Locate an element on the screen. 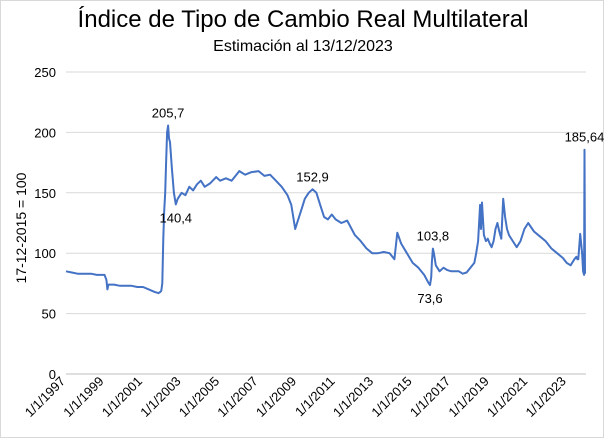  x-tick-label: 1/1/2019 is located at coordinates (468, 397).